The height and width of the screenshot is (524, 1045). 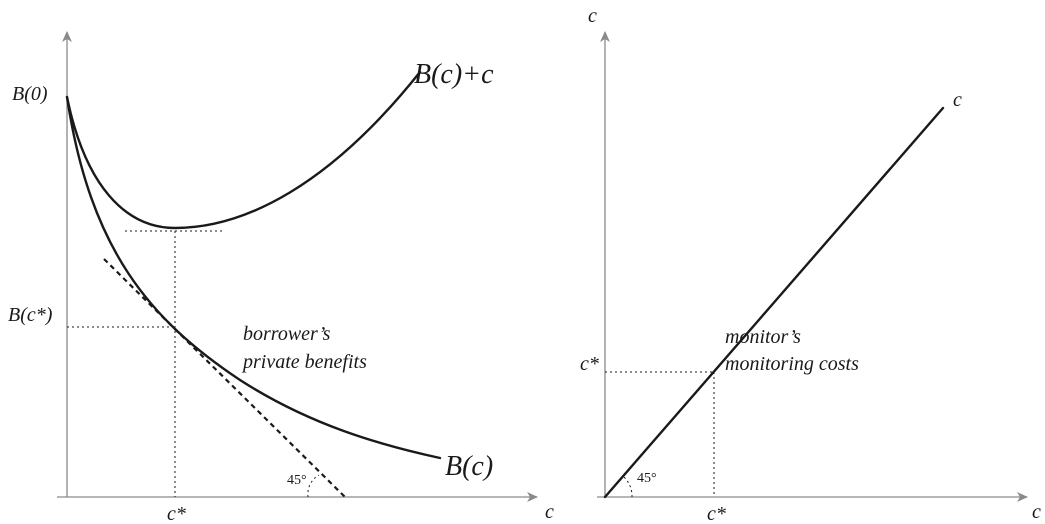 I want to click on private-benefits-curve-label: B(c), so click(x=469, y=466).